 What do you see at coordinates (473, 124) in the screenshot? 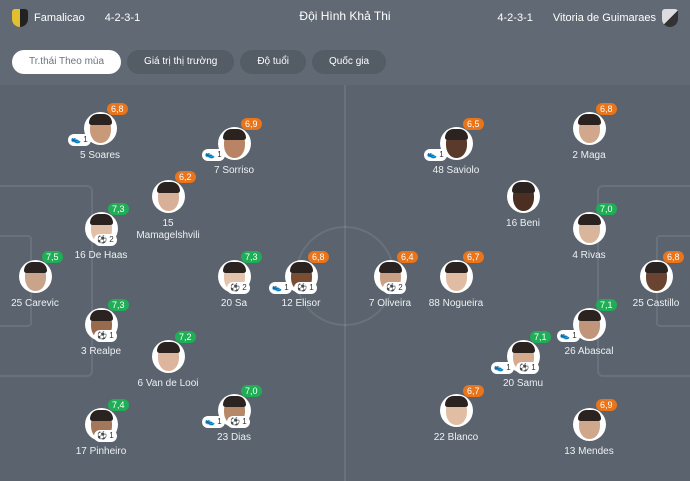
I see `rating-badge: 6,5` at bounding box center [473, 124].